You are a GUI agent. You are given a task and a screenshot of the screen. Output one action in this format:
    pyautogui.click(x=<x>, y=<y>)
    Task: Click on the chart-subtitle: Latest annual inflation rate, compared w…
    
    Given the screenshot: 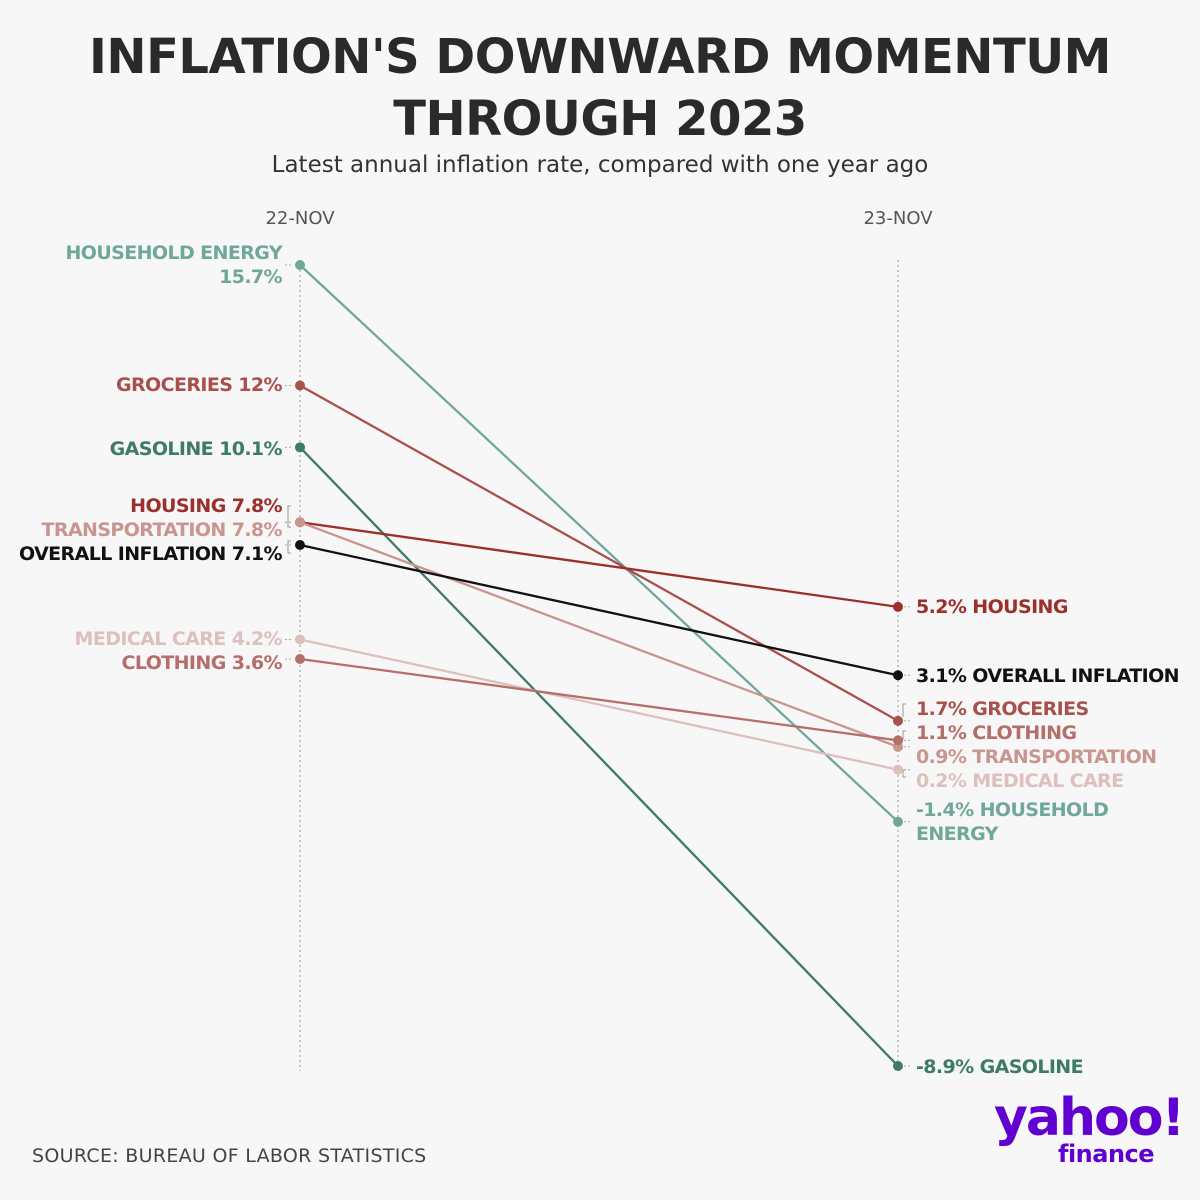 What is the action you would take?
    pyautogui.click(x=600, y=165)
    